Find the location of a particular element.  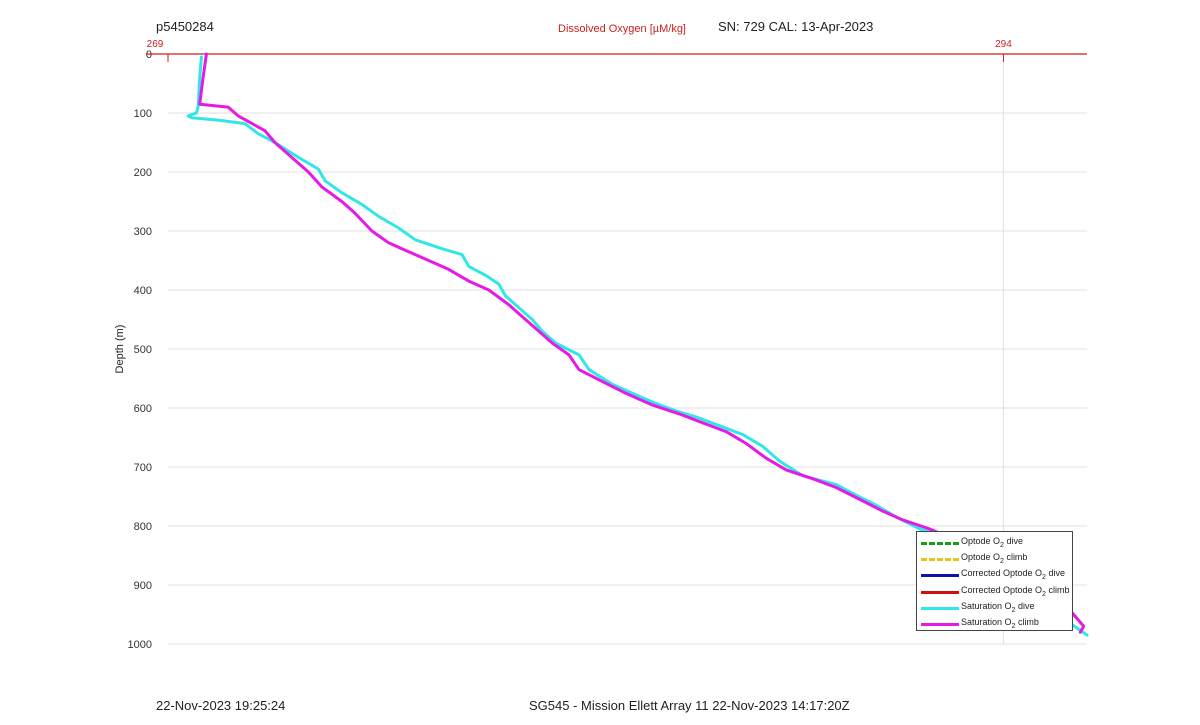

y-tick-label: 0 is located at coordinates (149, 55).